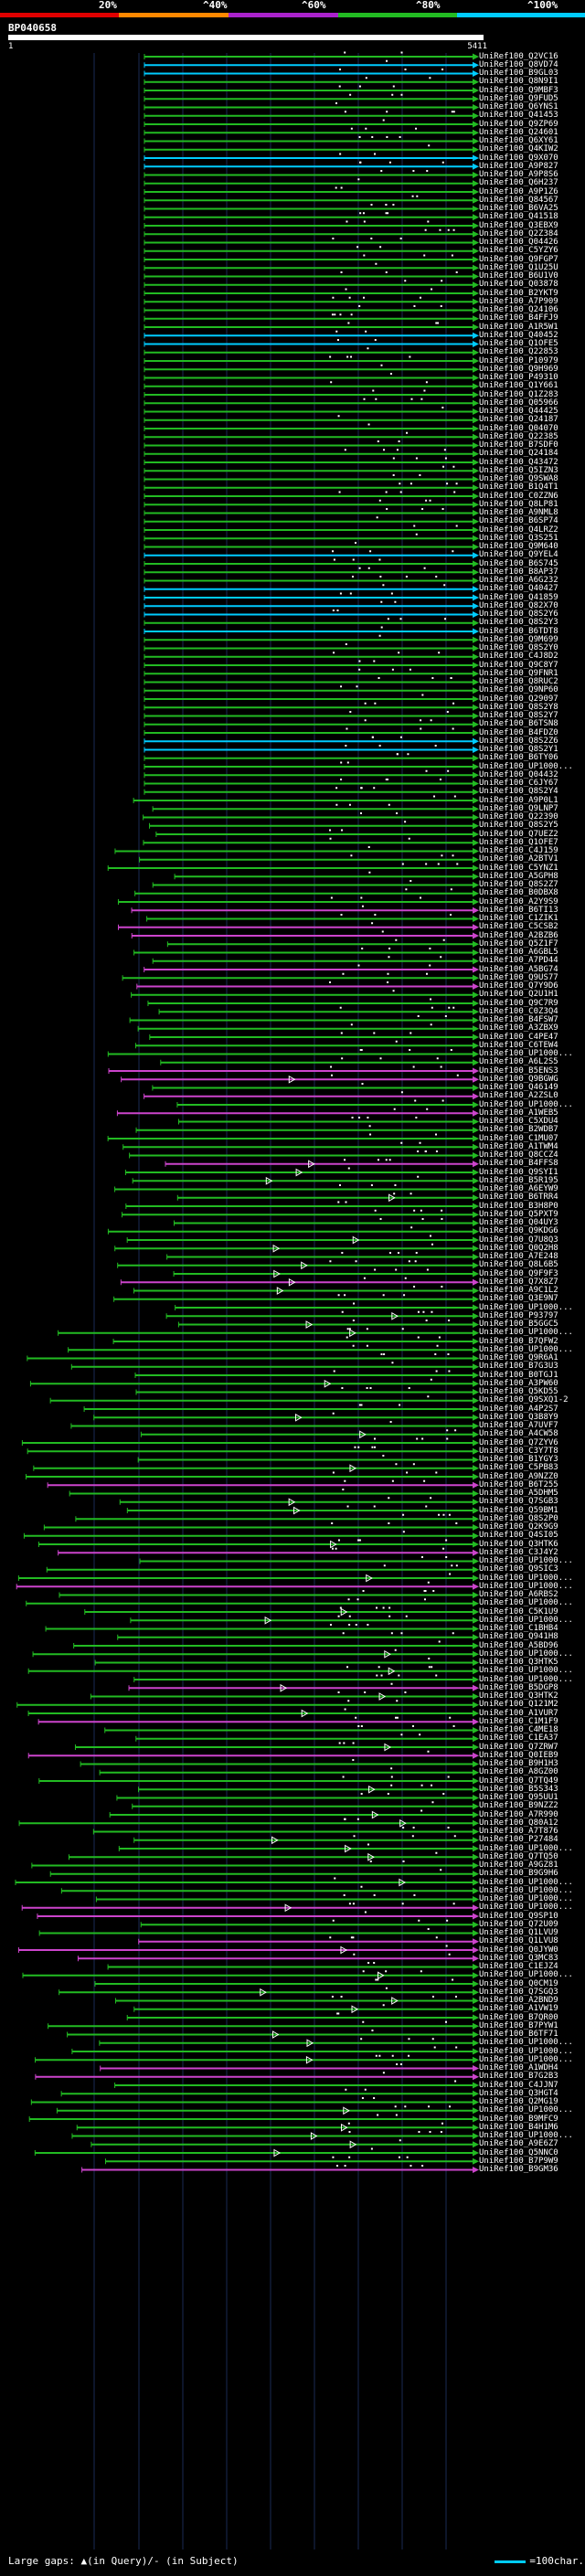 The height and width of the screenshot is (2576, 585). Describe the element at coordinates (518, 1096) in the screenshot. I see `hit-name: UniRef100_A2ZSL0` at that location.